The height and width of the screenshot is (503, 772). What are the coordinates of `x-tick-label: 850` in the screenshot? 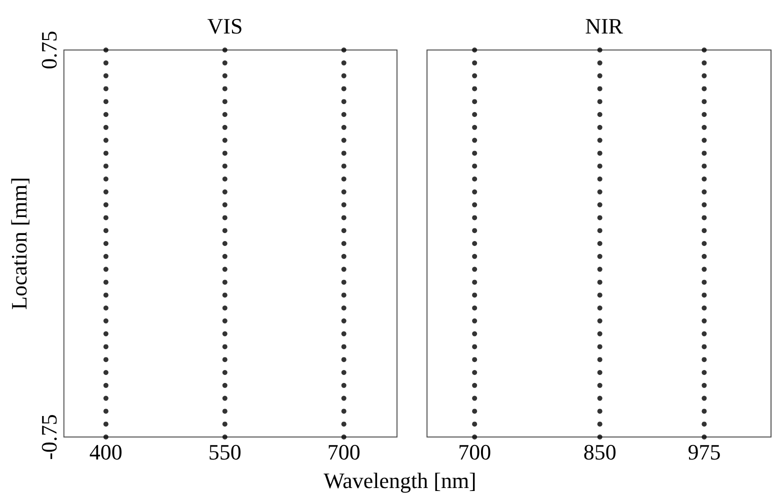 It's located at (599, 452).